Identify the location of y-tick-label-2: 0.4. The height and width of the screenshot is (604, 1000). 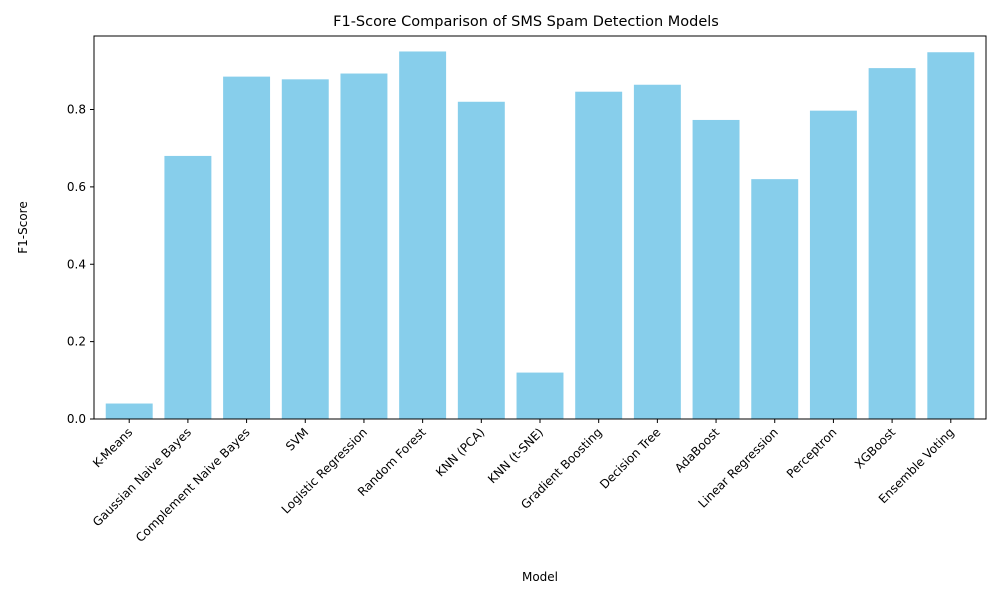
(76, 264).